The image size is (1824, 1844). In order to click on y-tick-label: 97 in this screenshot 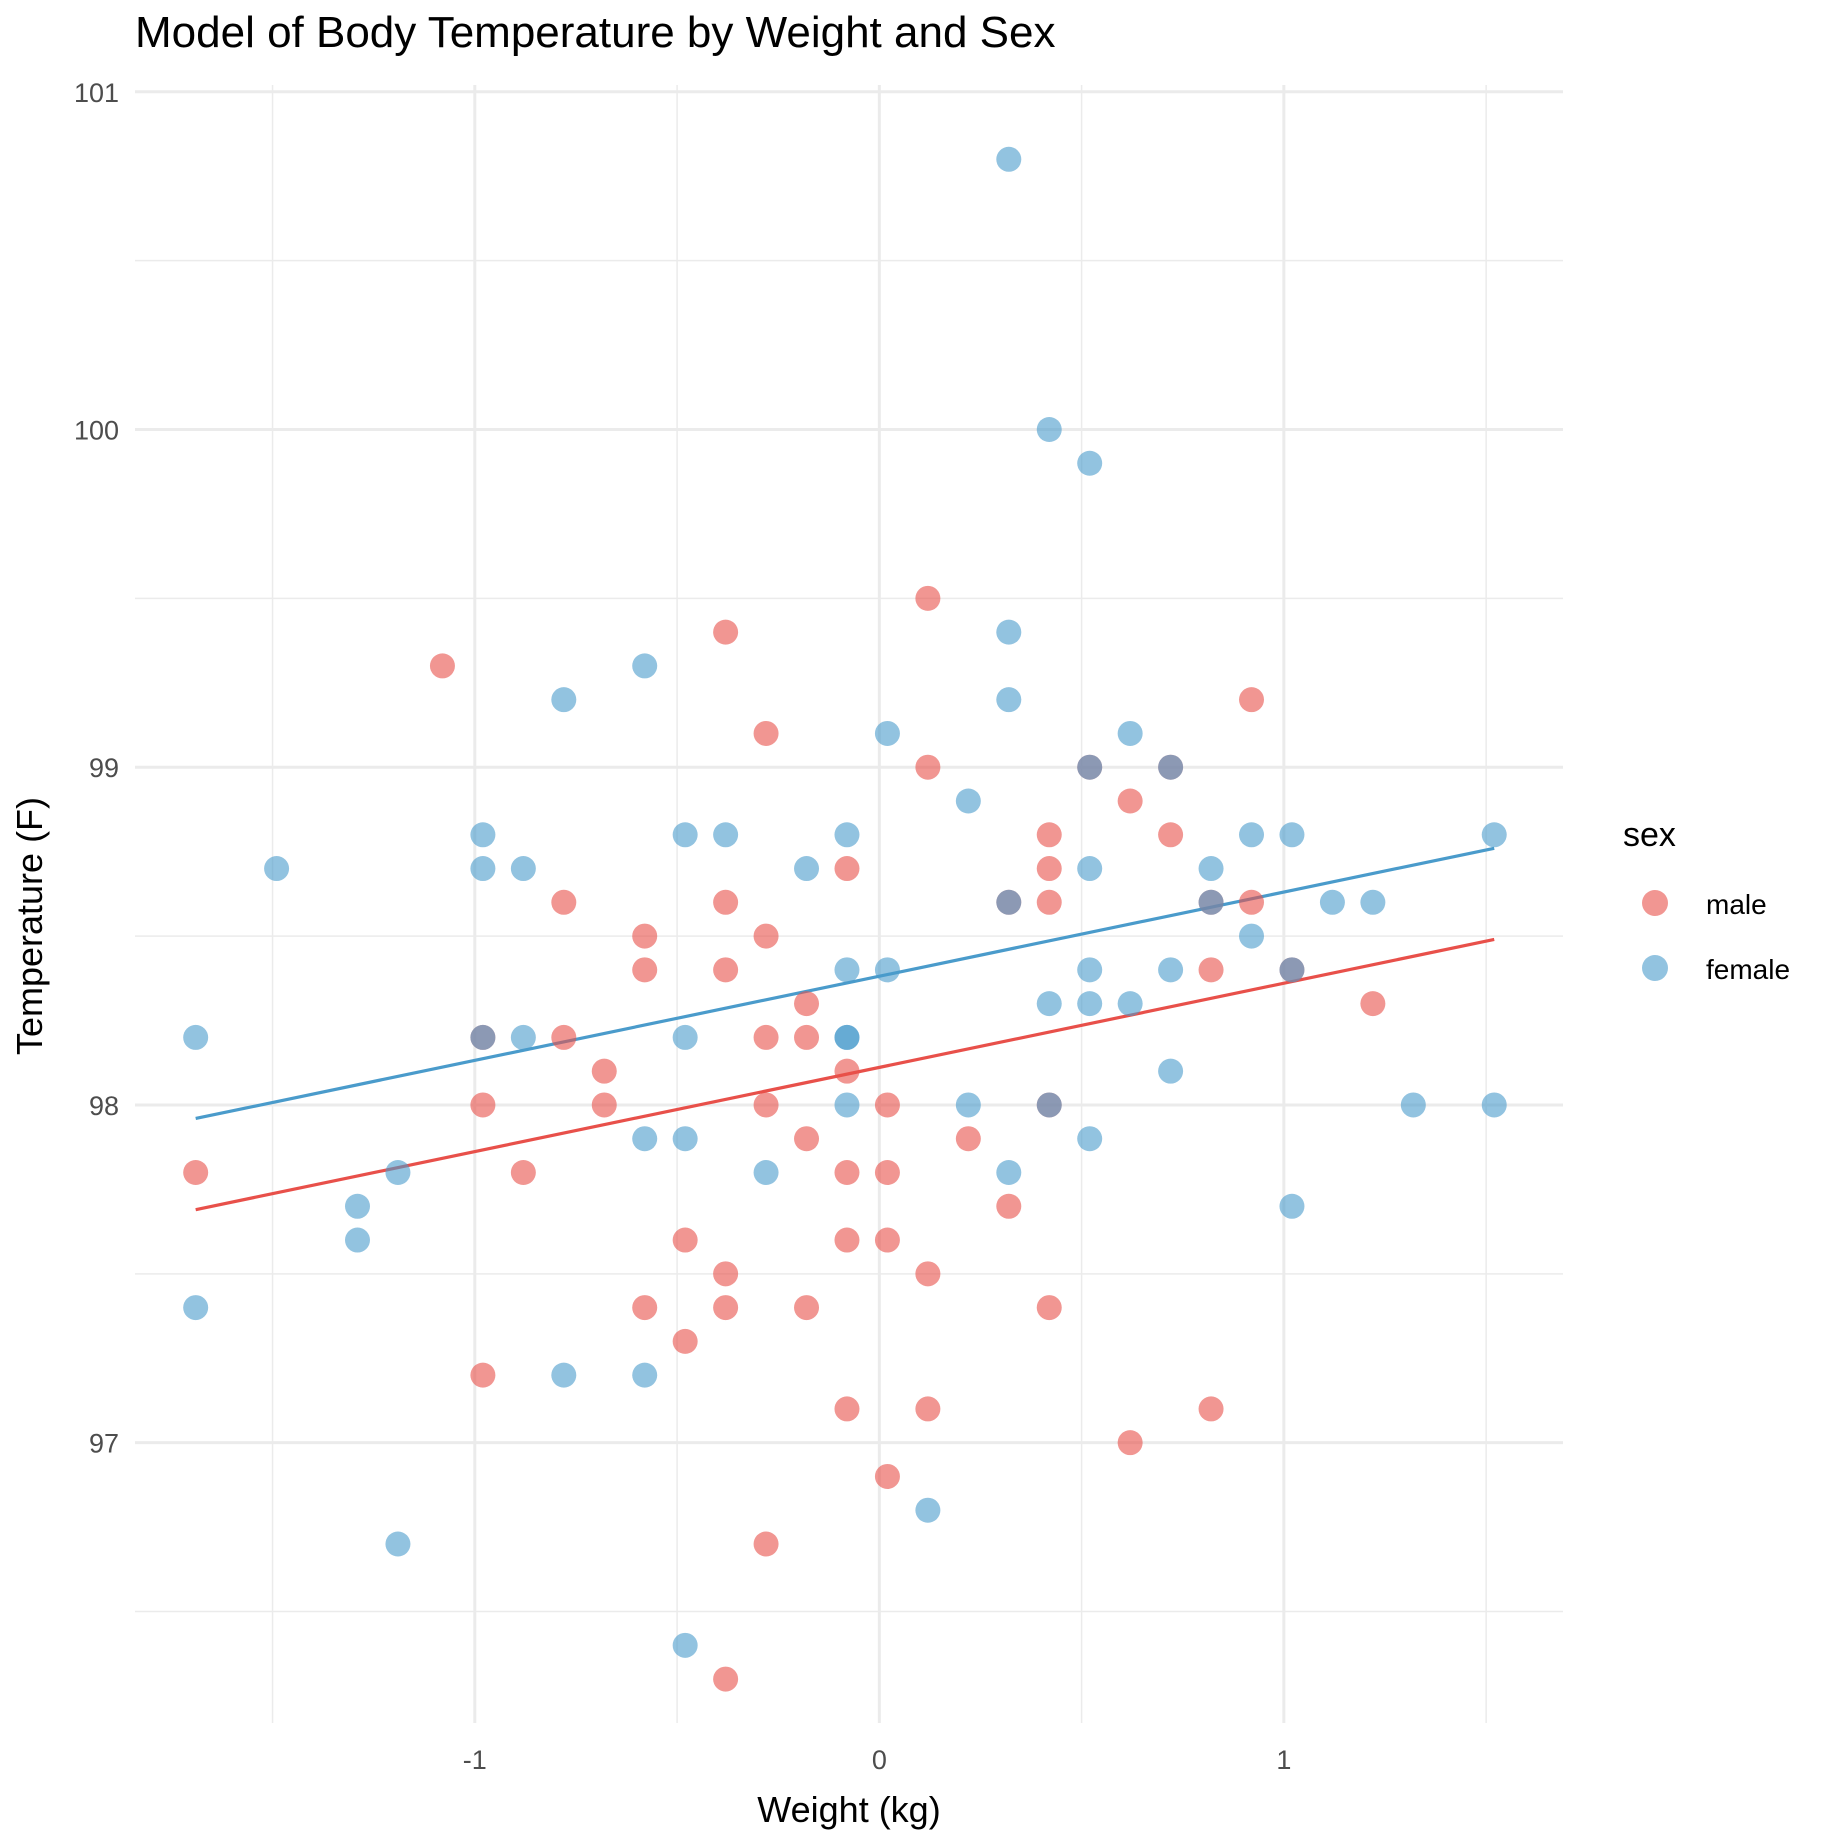, I will do `click(104, 1444)`.